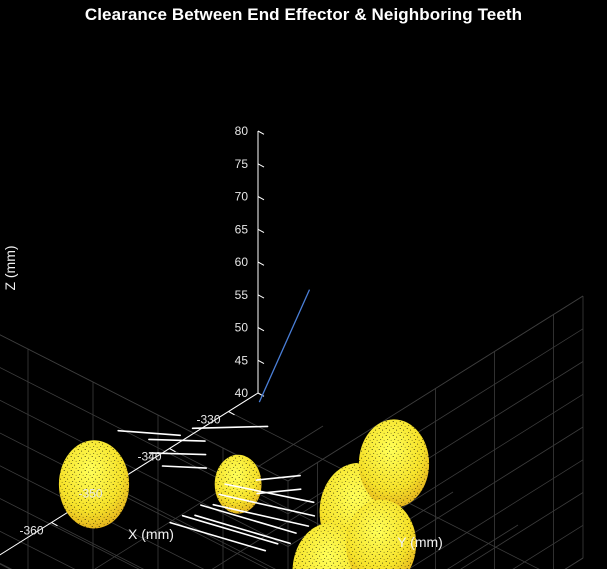 The width and height of the screenshot is (607, 569). I want to click on x-tick-label: -330, so click(208, 420).